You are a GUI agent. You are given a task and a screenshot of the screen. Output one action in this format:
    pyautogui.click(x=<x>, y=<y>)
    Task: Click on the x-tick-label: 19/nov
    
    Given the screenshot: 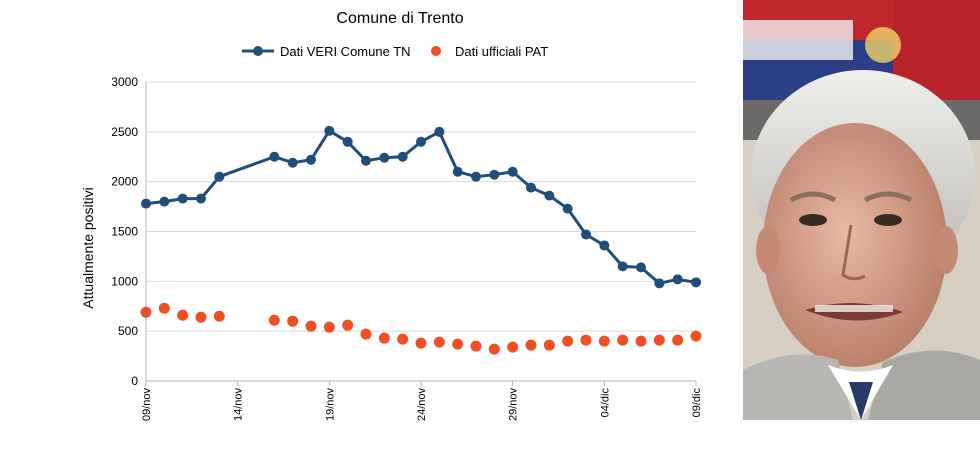 What is the action you would take?
    pyautogui.click(x=330, y=405)
    